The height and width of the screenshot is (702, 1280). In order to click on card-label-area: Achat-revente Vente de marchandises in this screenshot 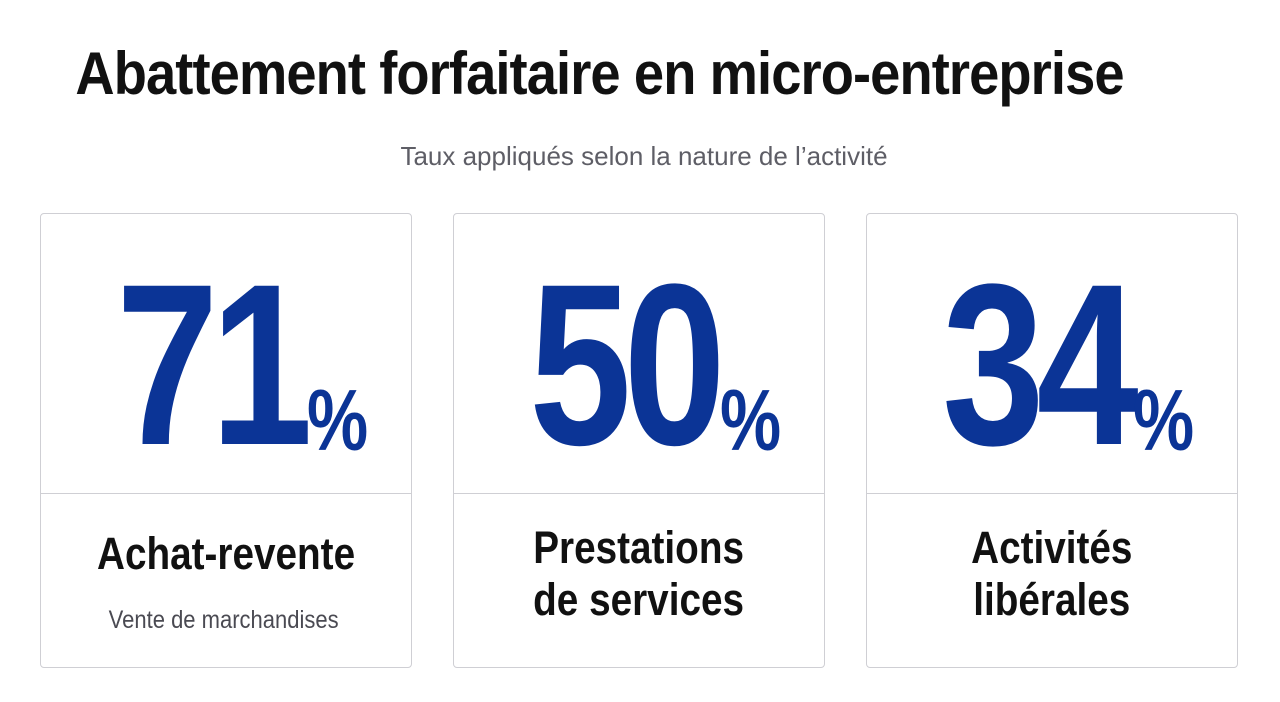, I will do `click(226, 580)`.